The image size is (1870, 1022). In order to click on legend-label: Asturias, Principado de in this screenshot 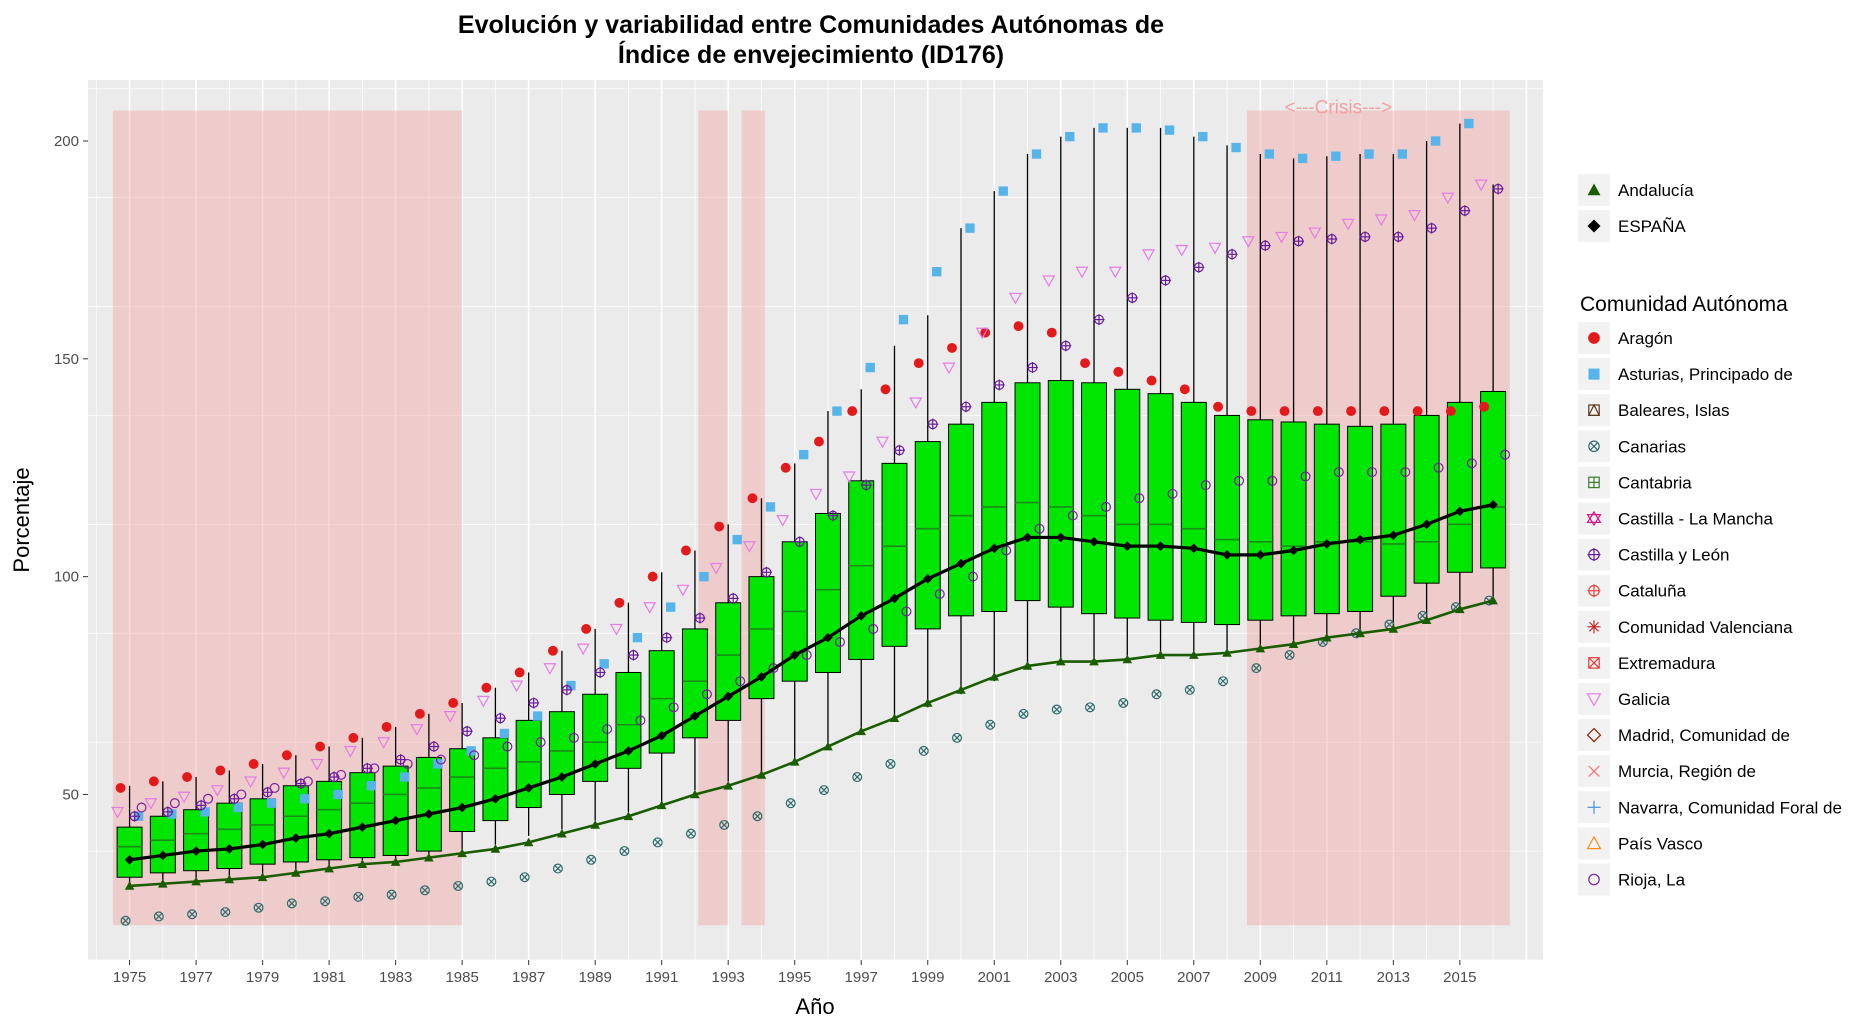, I will do `click(1705, 374)`.